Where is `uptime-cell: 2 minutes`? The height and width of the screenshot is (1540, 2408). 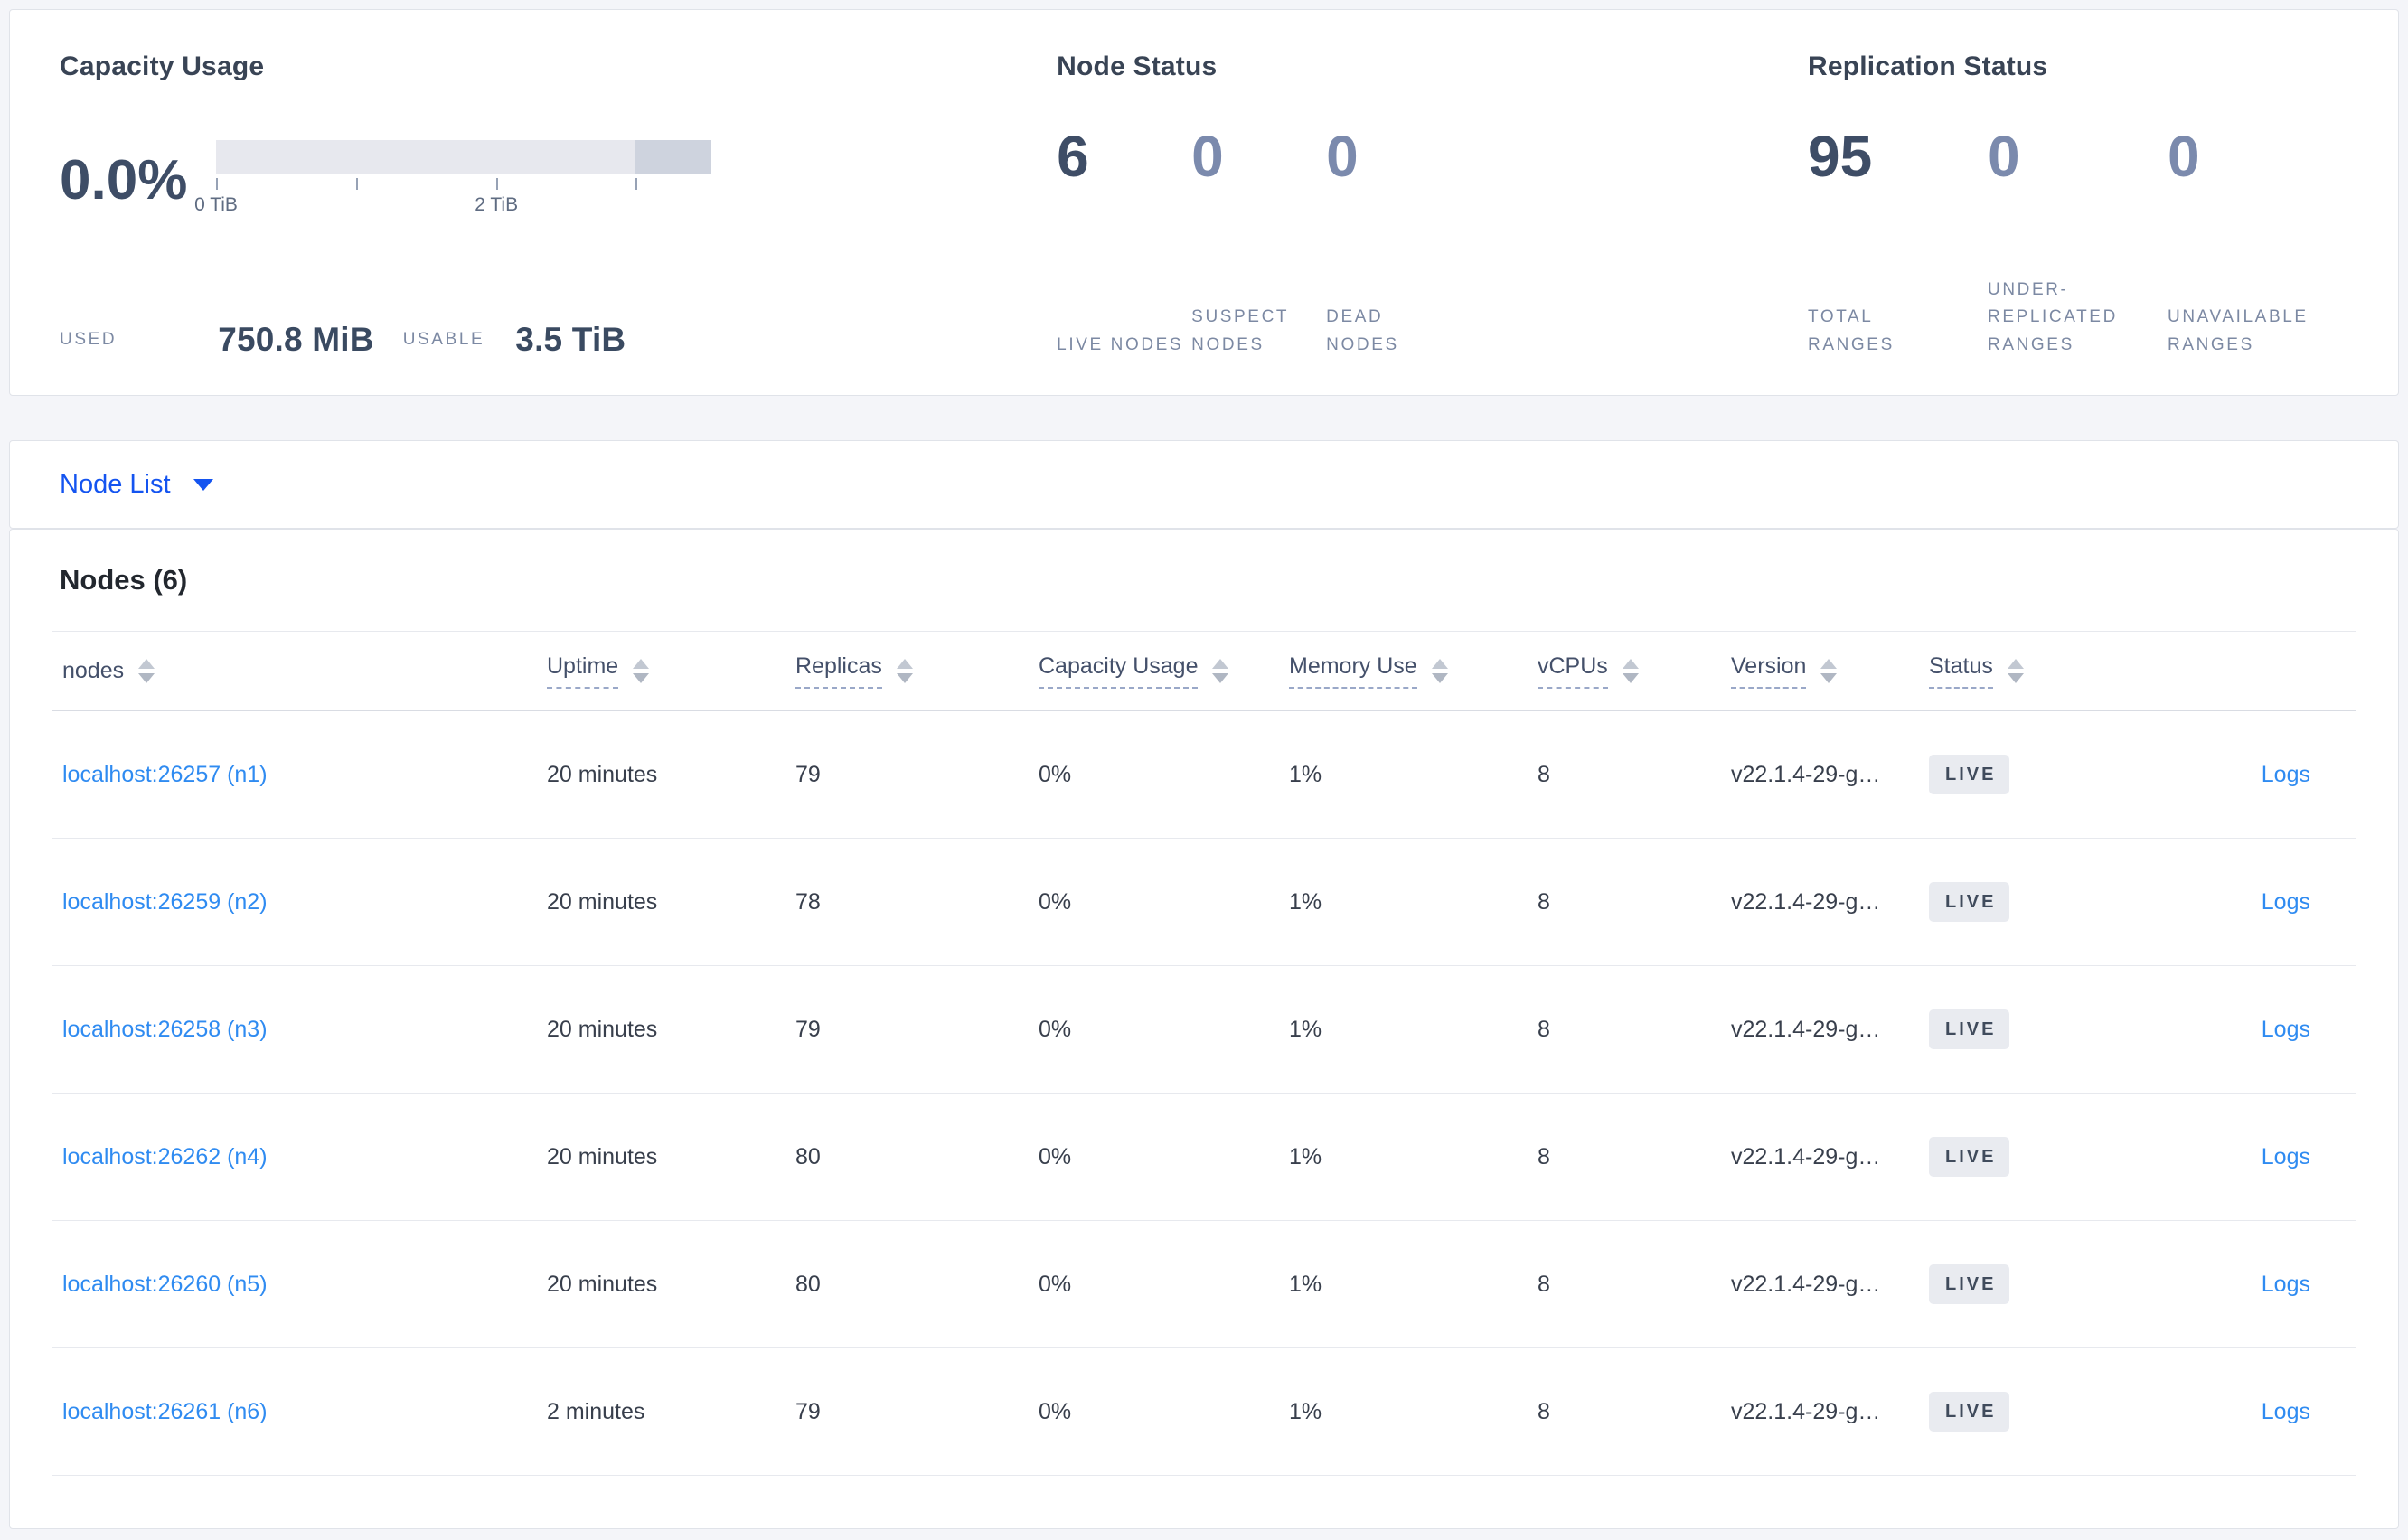
uptime-cell: 2 minutes is located at coordinates (596, 1411).